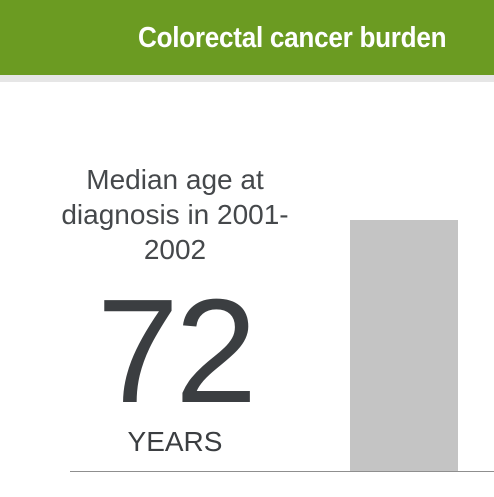 Image resolution: width=494 pixels, height=497 pixels. What do you see at coordinates (282, 471) in the screenshot?
I see `baseline-rule` at bounding box center [282, 471].